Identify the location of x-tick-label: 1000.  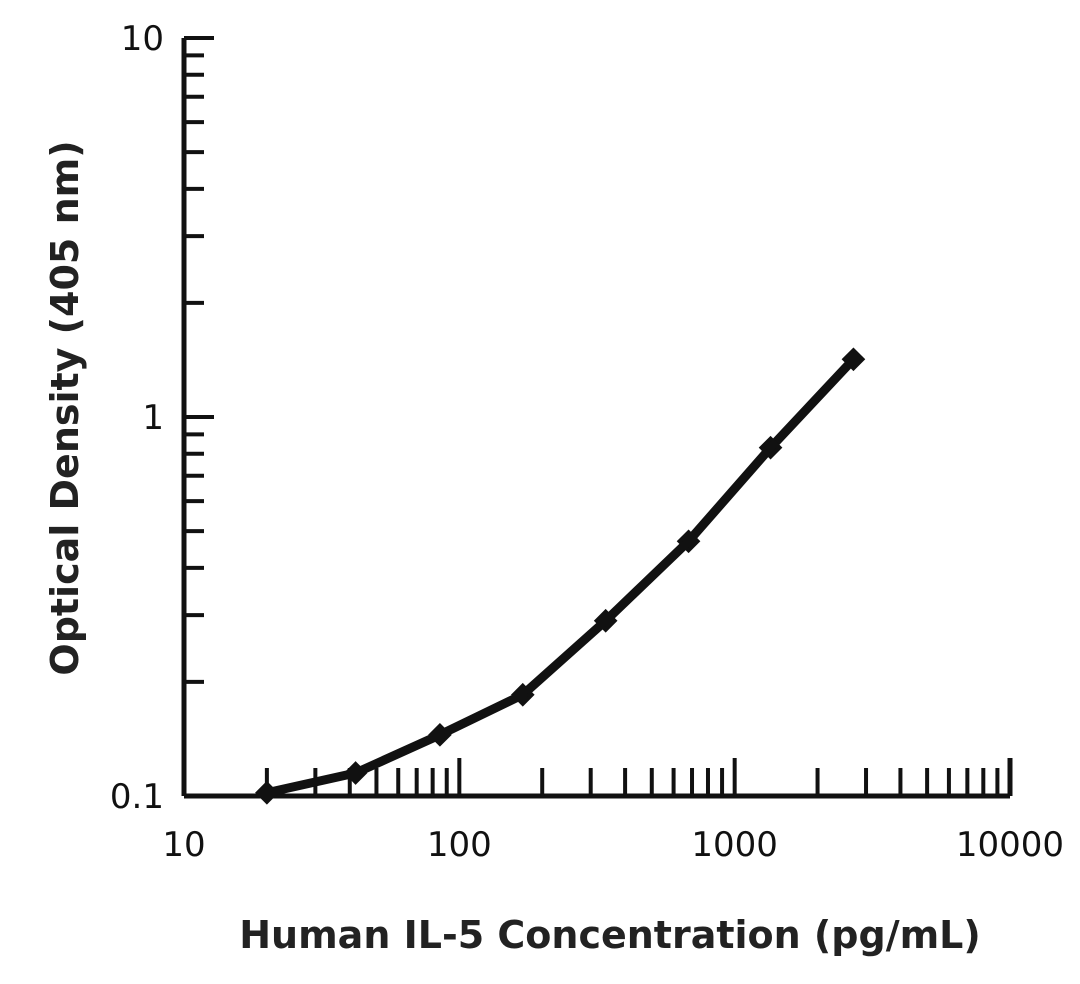
(734, 845).